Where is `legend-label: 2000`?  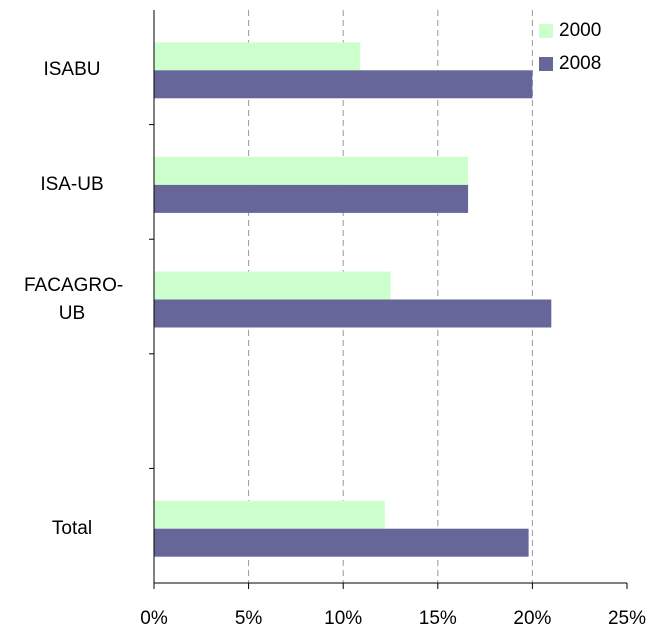
legend-label: 2000 is located at coordinates (580, 30).